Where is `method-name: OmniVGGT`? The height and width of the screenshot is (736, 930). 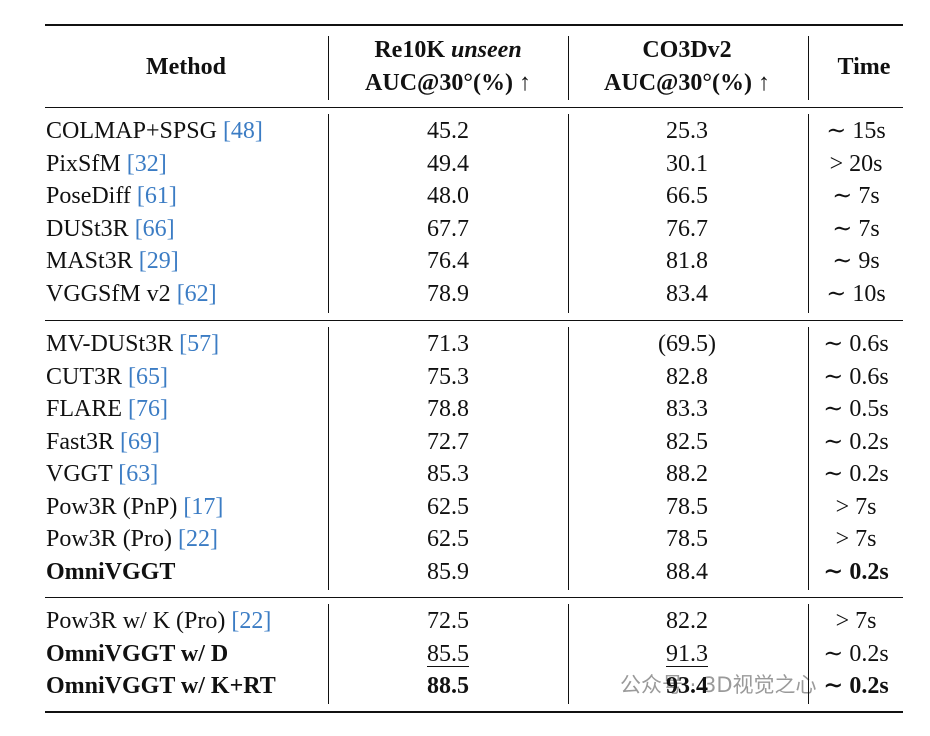 method-name: OmniVGGT is located at coordinates (111, 571).